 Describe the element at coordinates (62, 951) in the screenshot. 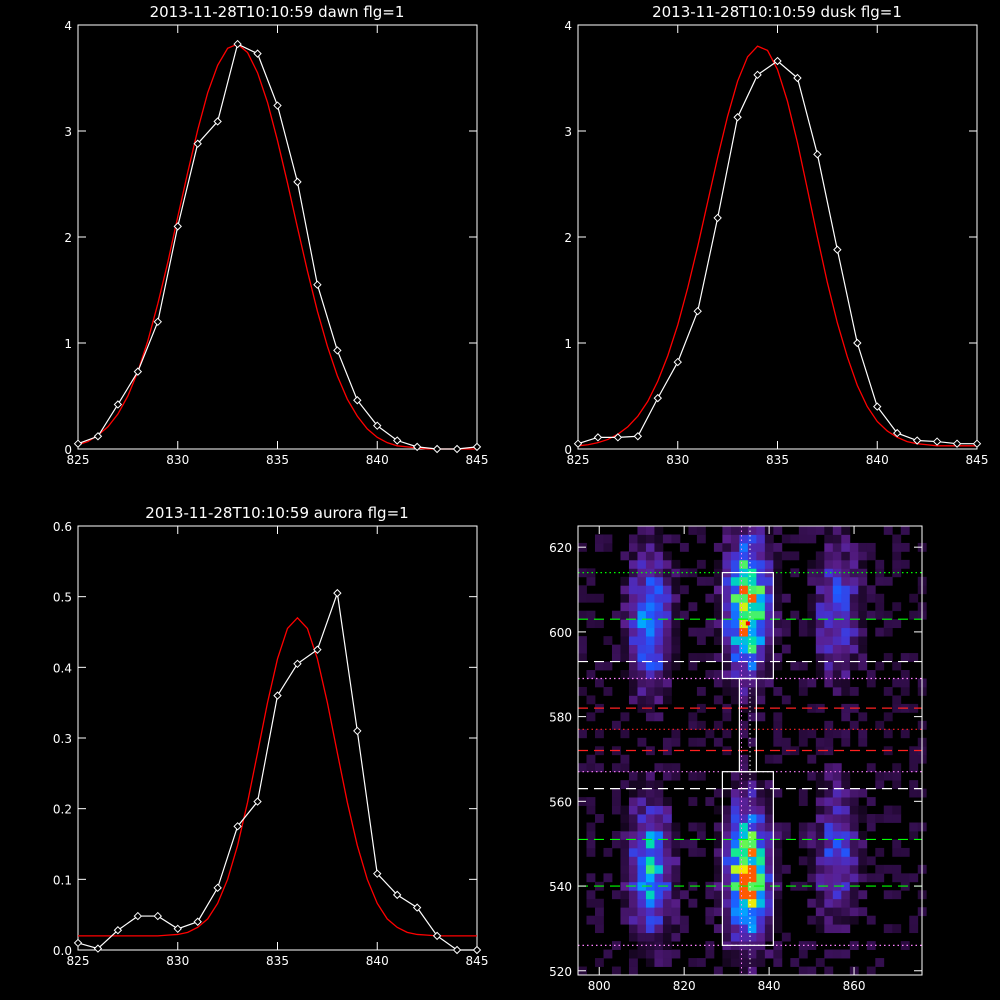

I see `aurora-ytick-label: 0.0` at that location.